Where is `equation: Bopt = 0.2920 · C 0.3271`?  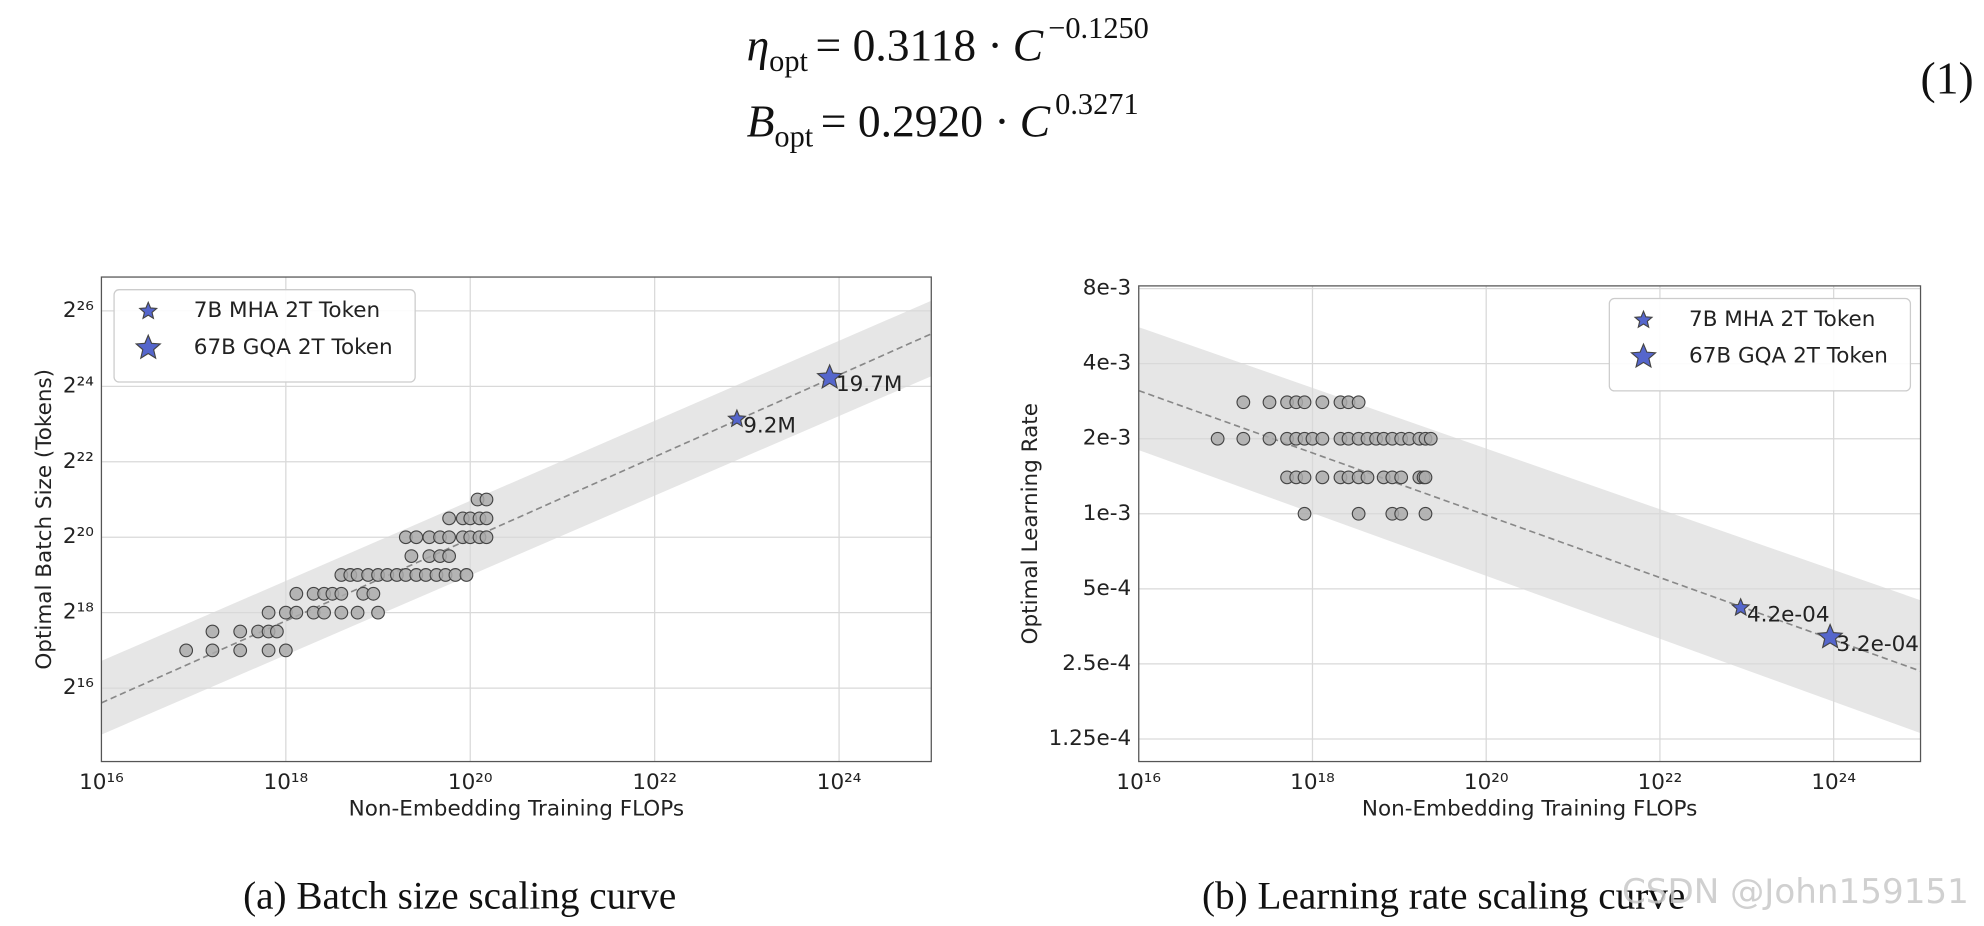 equation: Bopt = 0.2920 · C 0.3271 is located at coordinates (943, 120).